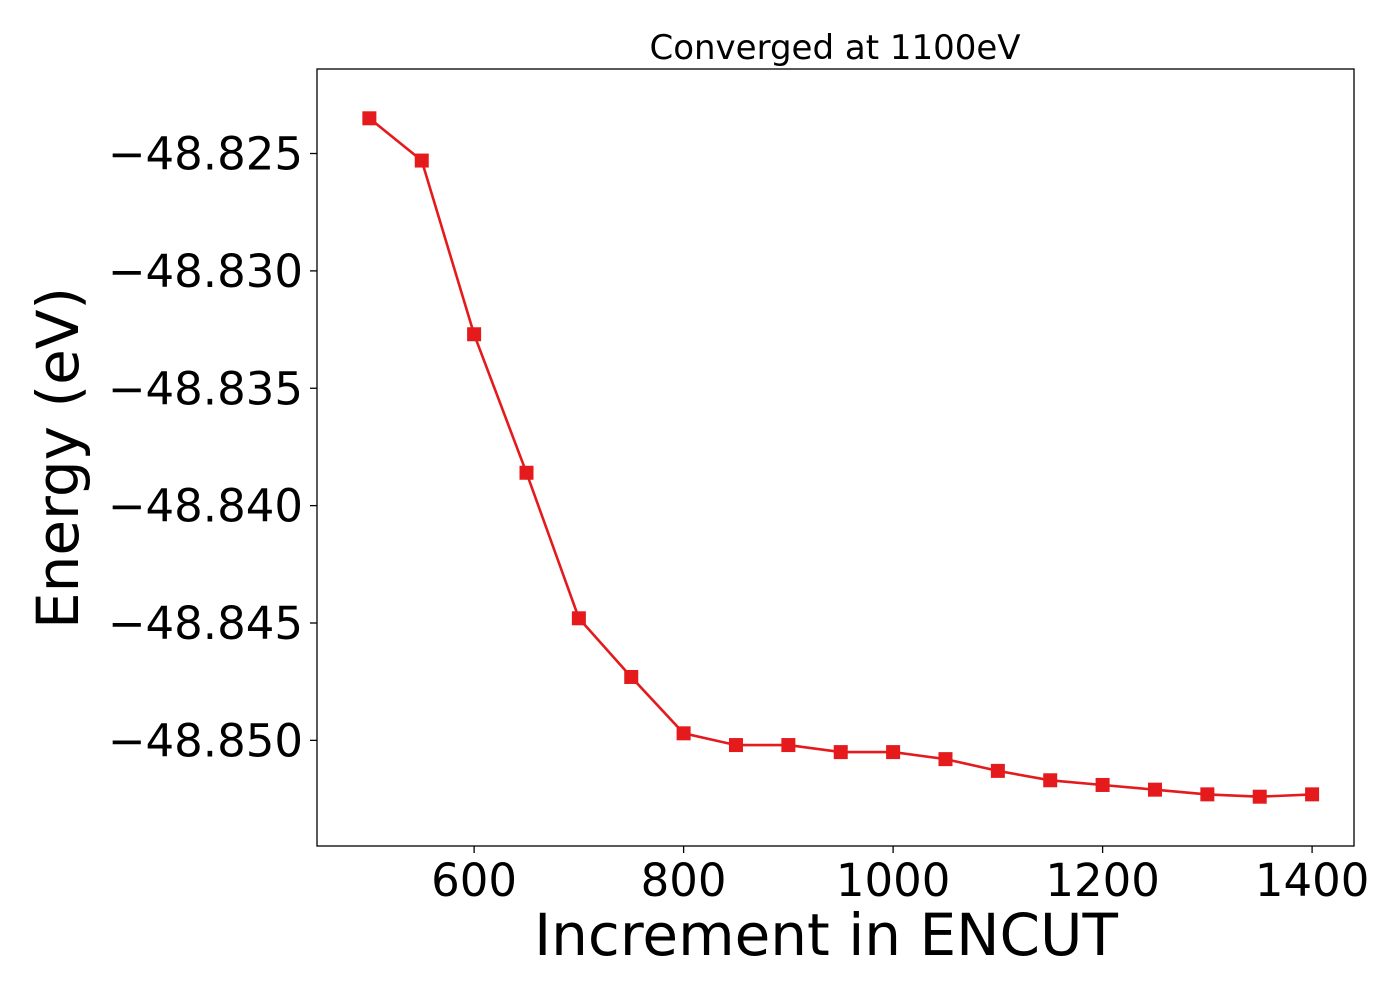  What do you see at coordinates (205, 623) in the screenshot?
I see `y-tick-label: −48.845` at bounding box center [205, 623].